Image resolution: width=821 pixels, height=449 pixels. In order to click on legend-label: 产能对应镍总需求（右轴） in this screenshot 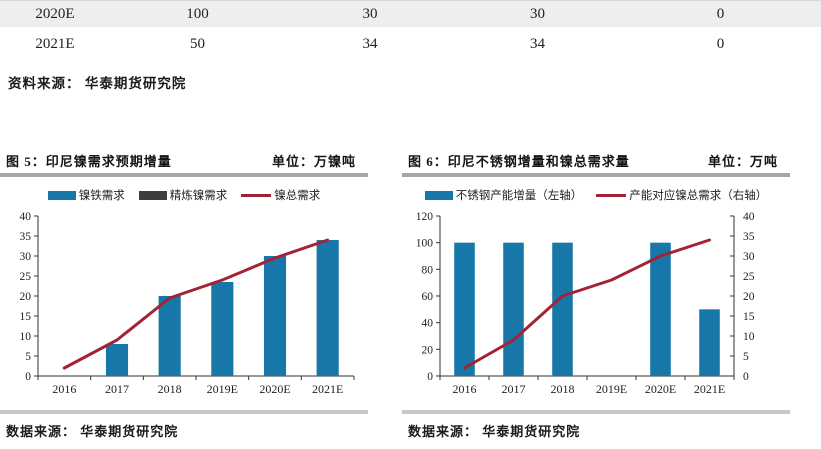, I will do `click(698, 196)`.